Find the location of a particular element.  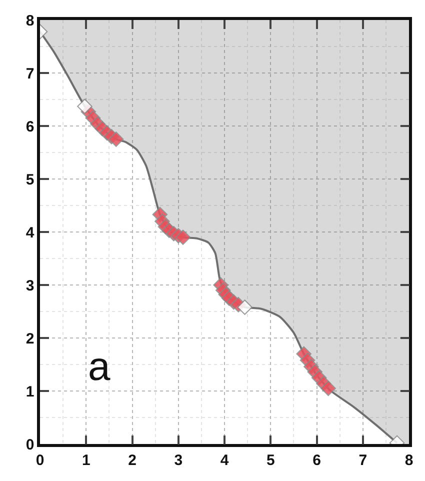

x-tick-label: 5 is located at coordinates (270, 460).